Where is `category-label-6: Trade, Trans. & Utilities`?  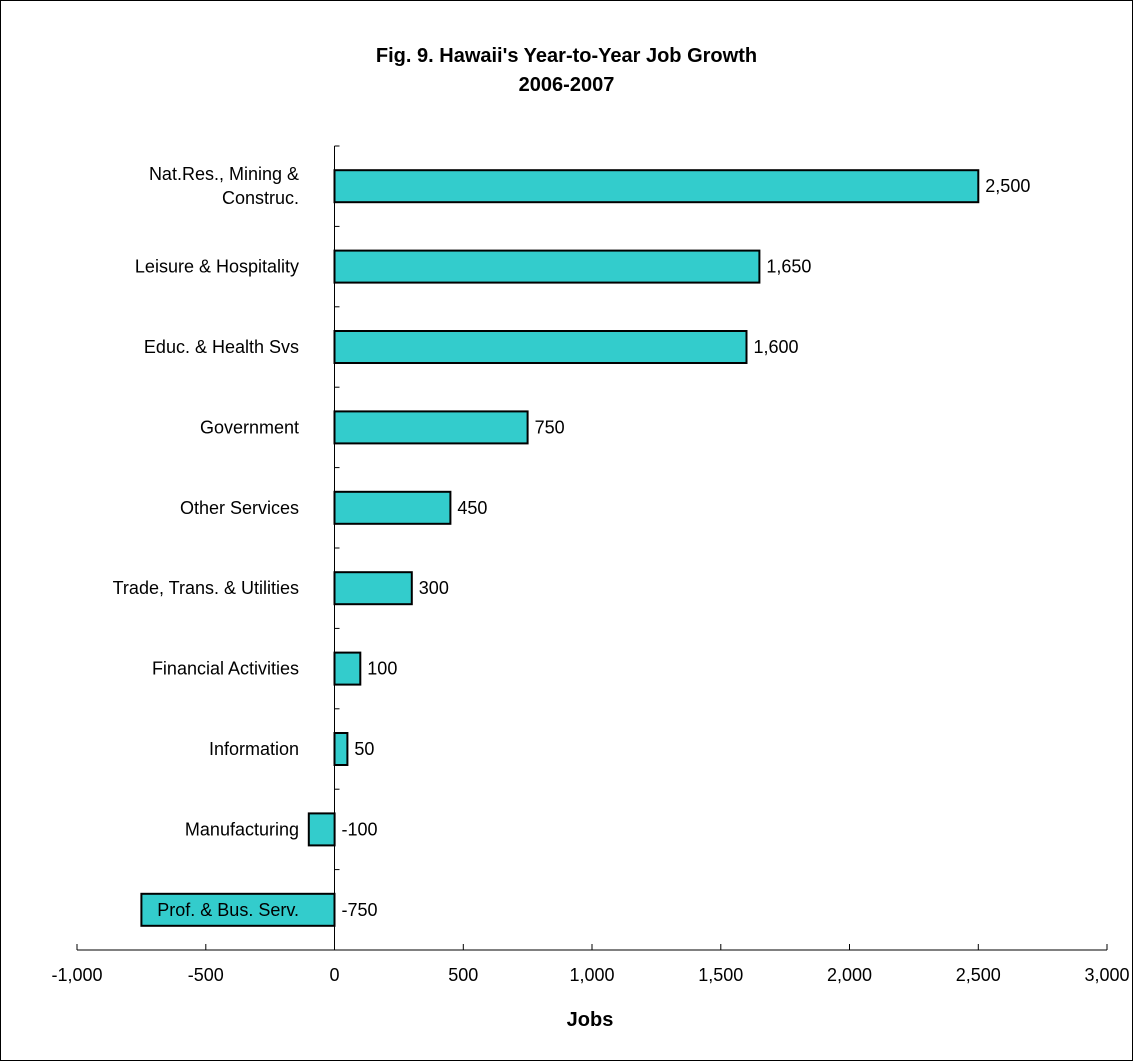
category-label-6: Trade, Trans. & Utilities is located at coordinates (206, 588).